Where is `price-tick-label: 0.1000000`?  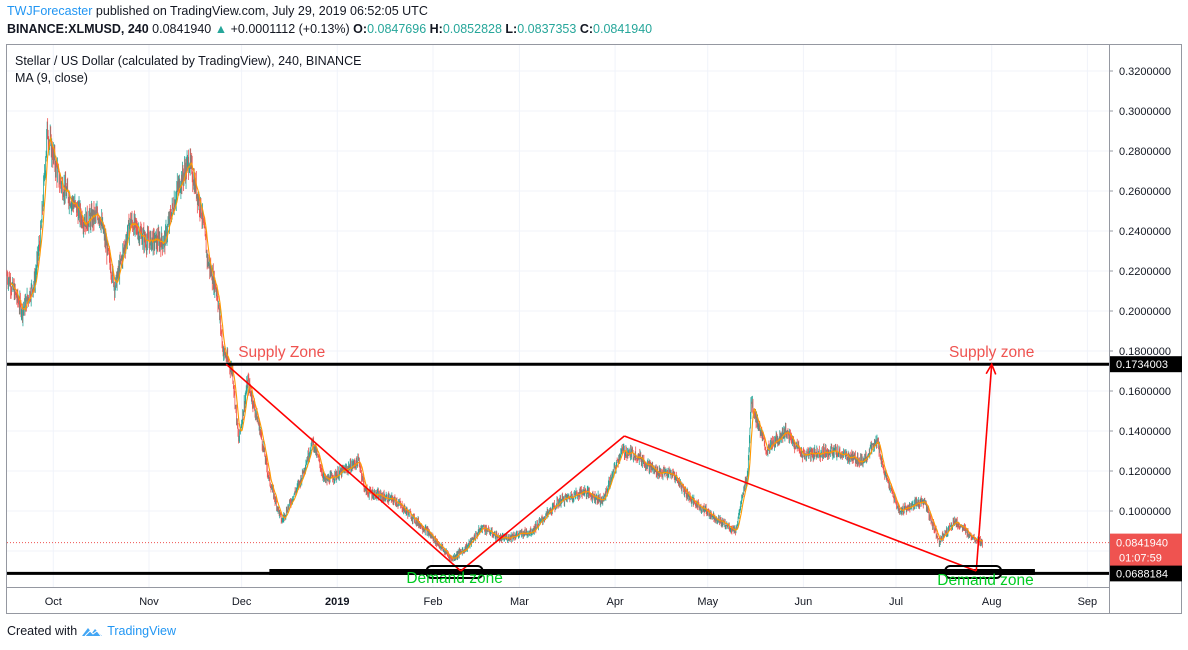
price-tick-label: 0.1000000 is located at coordinates (1145, 512).